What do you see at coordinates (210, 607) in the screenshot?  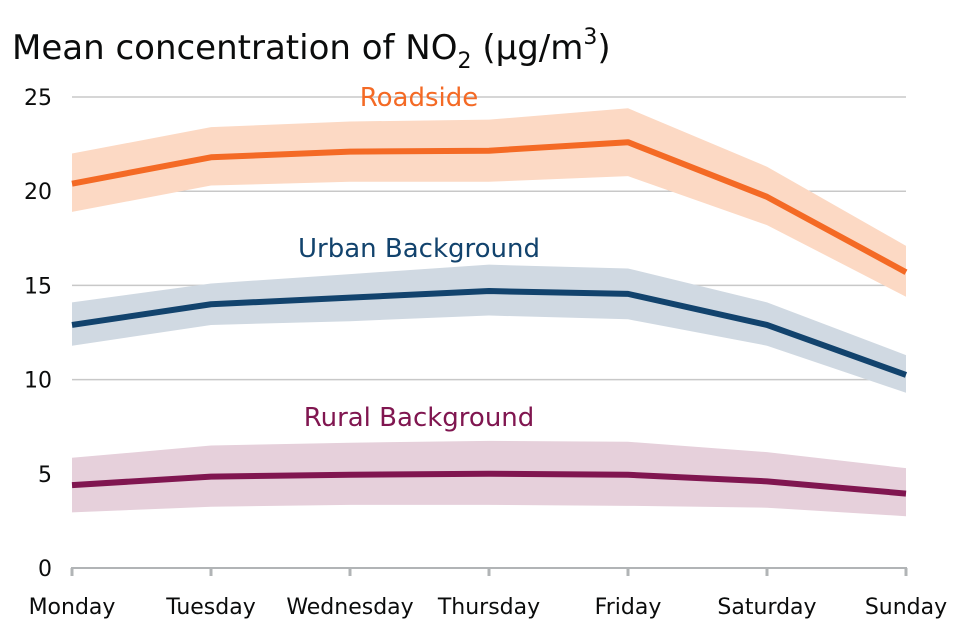 I see `x-tick-label: Tuesday` at bounding box center [210, 607].